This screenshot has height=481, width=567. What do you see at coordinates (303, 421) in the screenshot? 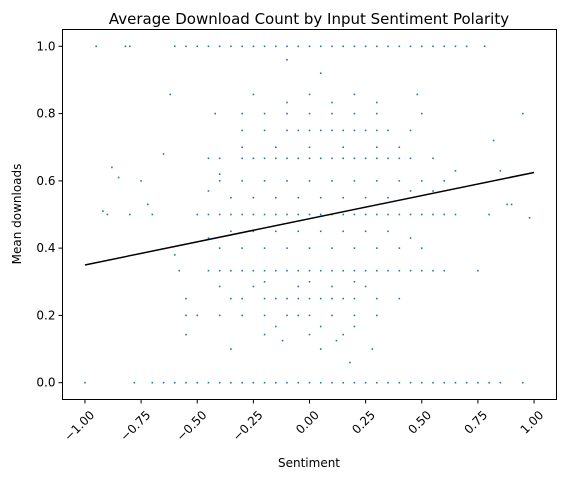
I see `x-axis: −1.00 −0.75 −0.50 −0.25 0.00 0.25 0.50 0.75 1.00` at bounding box center [303, 421].